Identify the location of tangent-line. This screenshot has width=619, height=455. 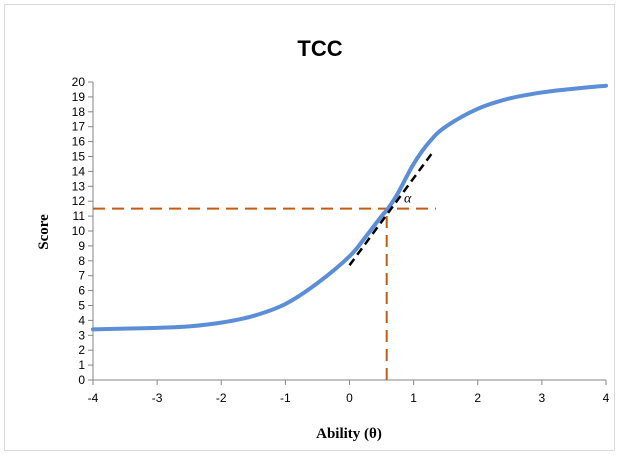
(391, 209).